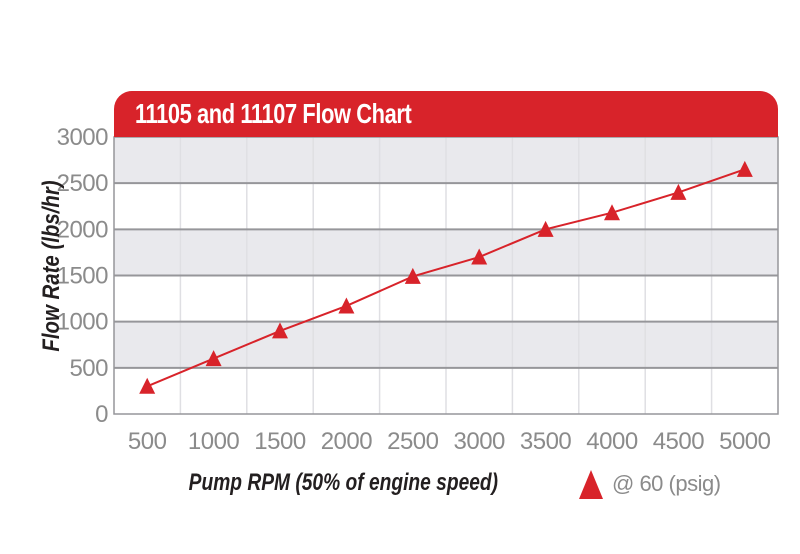  I want to click on x-tick-label: 2500, so click(413, 441).